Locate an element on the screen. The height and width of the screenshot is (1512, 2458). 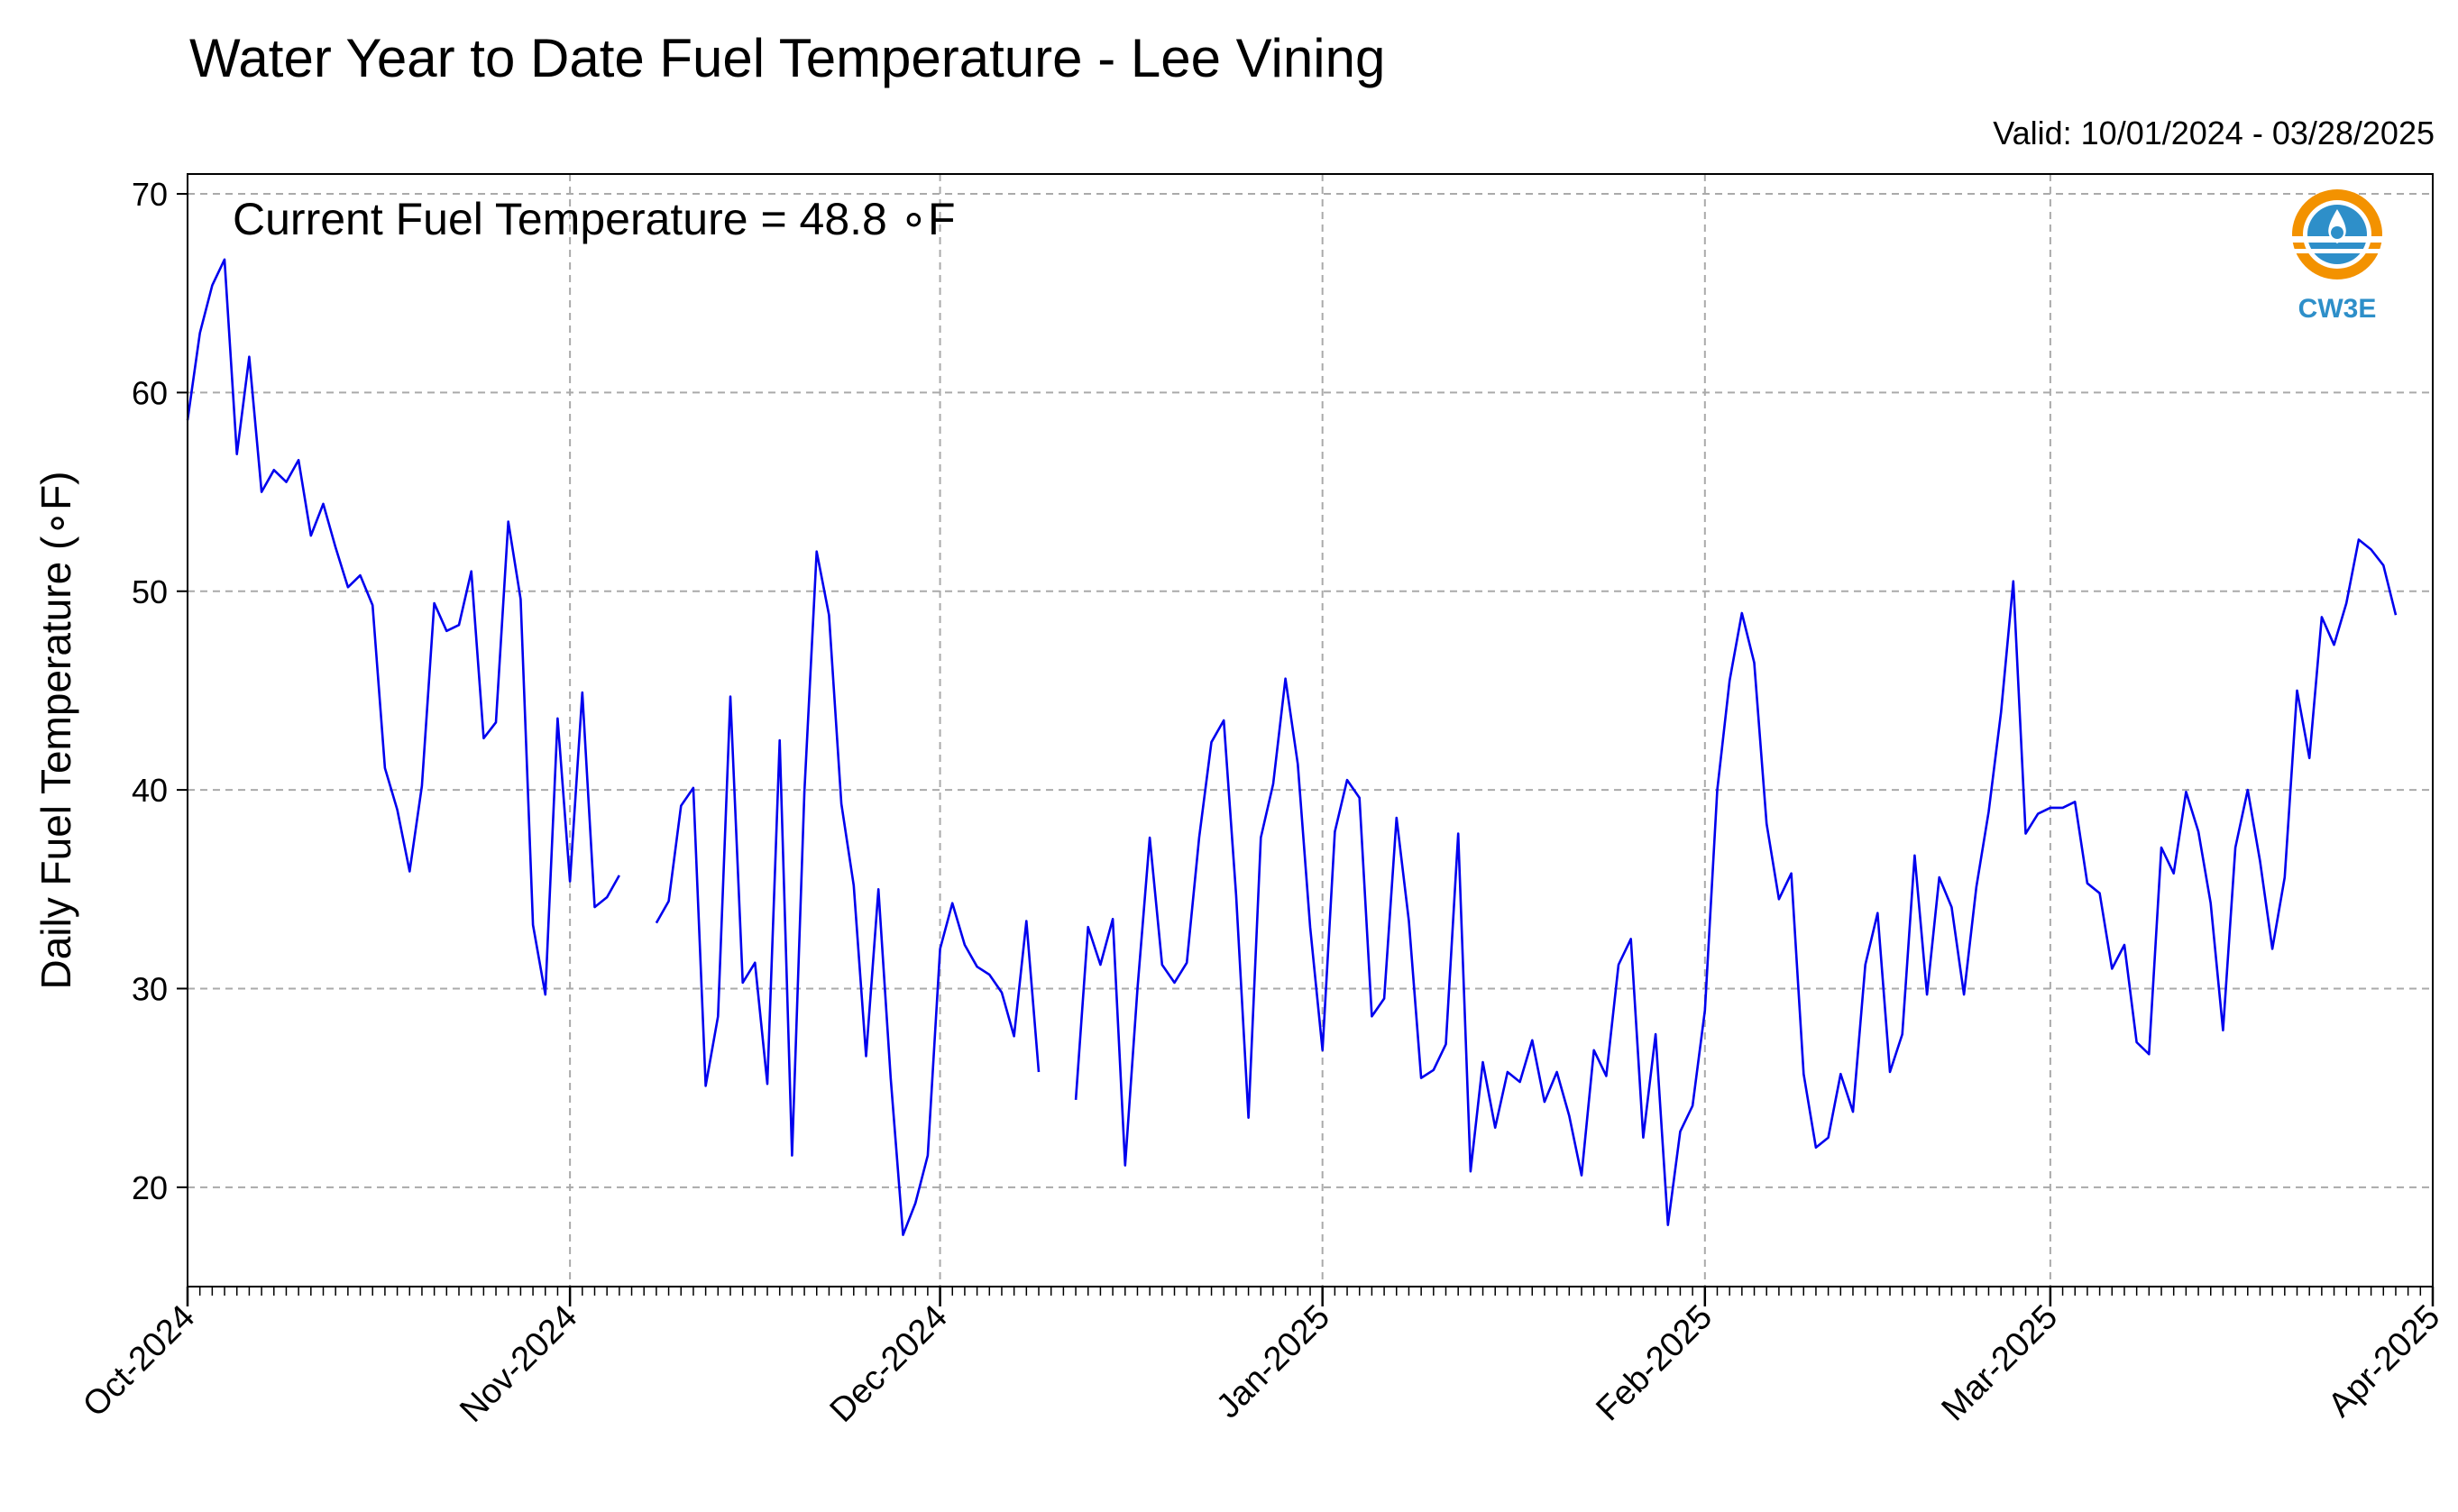
x-tick-label: Mar-2025 is located at coordinates (2000, 1363).